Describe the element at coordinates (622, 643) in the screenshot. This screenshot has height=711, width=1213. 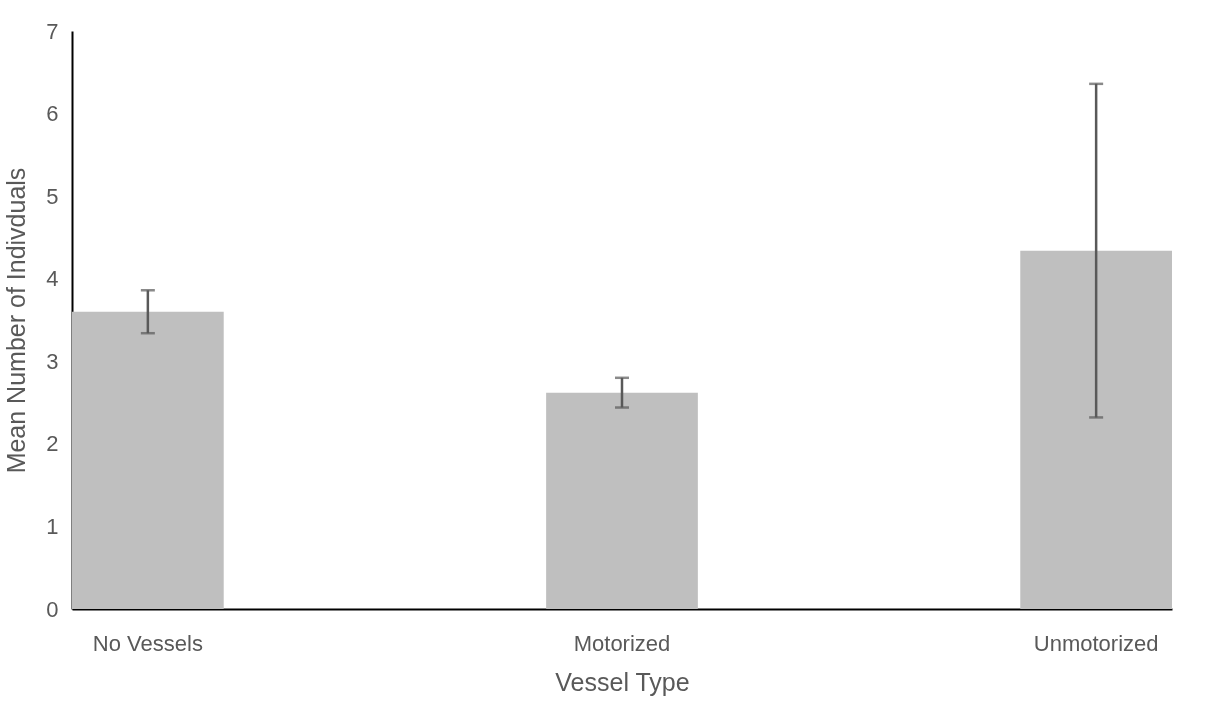
I see `x-tick-label: Motorized` at that location.